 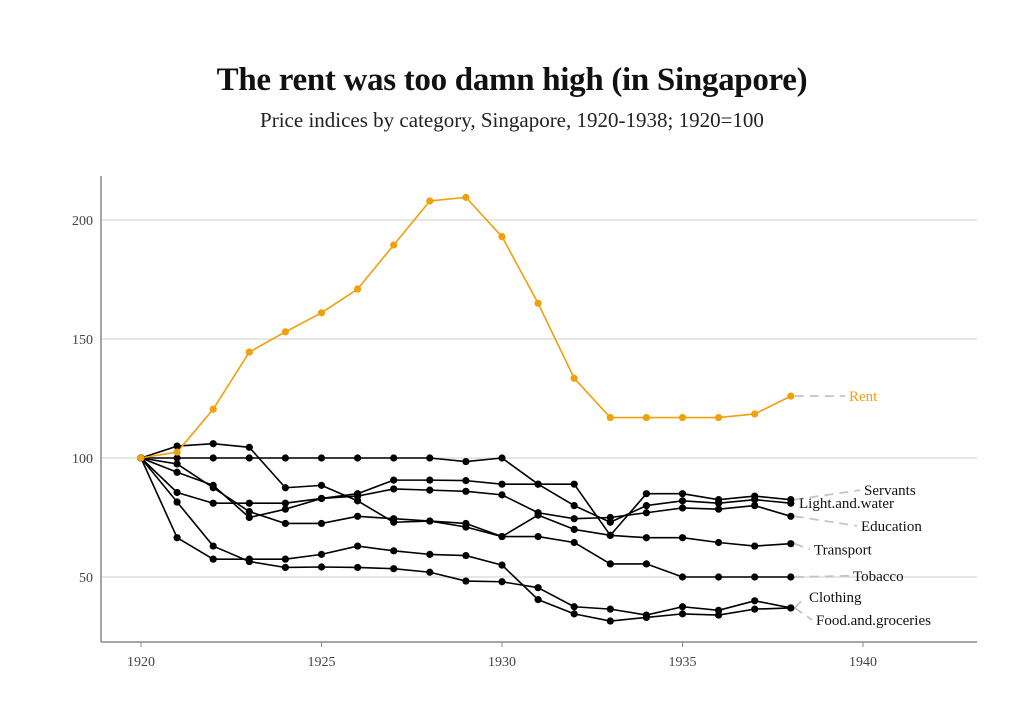 I want to click on x-tick-label: 1925, so click(x=322, y=662).